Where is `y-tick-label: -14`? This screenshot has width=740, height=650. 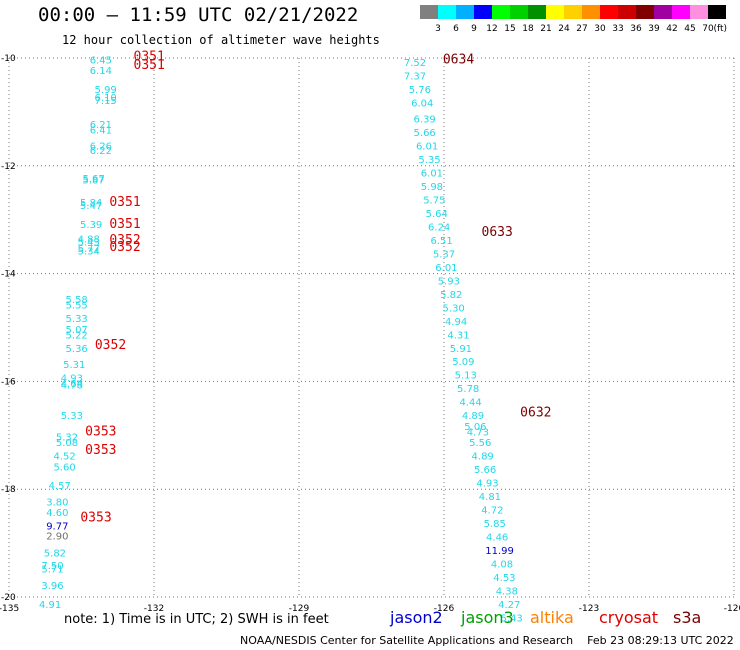
y-tick-label: -14 is located at coordinates (8, 275).